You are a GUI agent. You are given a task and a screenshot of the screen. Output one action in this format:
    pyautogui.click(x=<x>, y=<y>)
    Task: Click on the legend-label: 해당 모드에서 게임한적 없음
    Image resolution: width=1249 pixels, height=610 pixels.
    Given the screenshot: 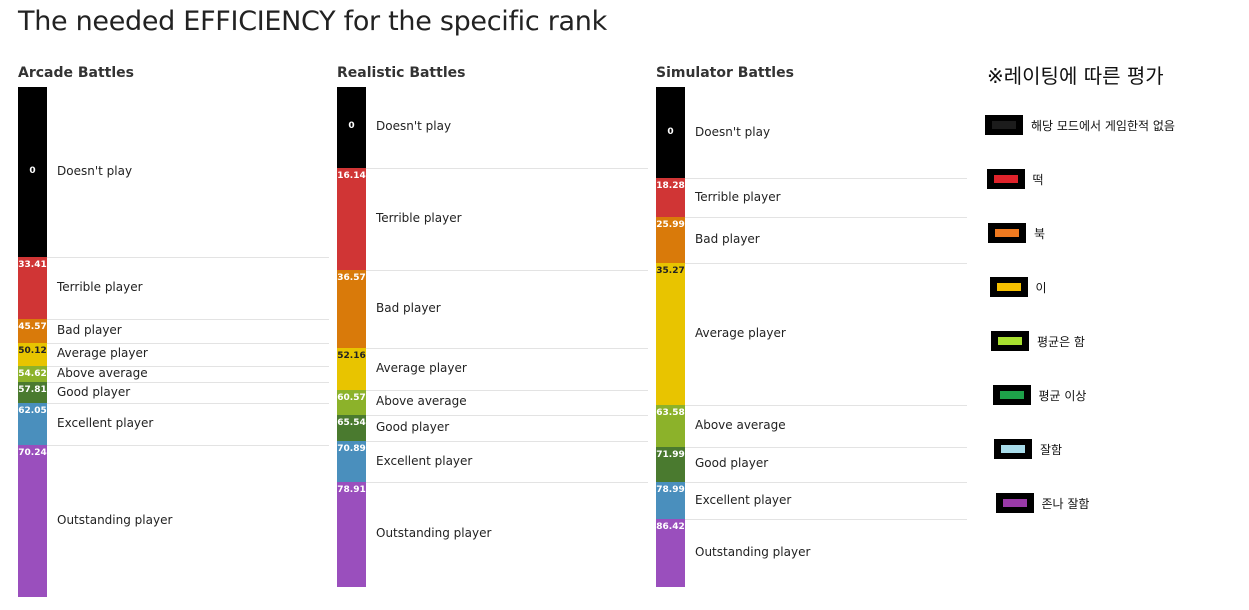 What is the action you would take?
    pyautogui.click(x=1103, y=126)
    